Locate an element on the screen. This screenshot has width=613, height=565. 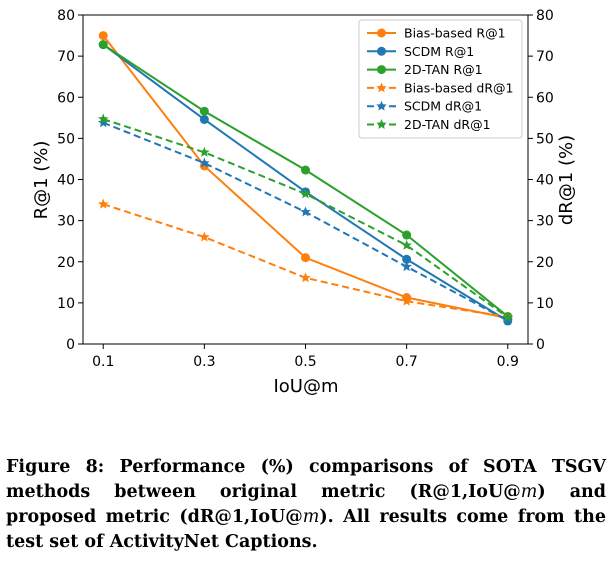
legend-label: 2D-TAN dR@1 is located at coordinates (447, 124).